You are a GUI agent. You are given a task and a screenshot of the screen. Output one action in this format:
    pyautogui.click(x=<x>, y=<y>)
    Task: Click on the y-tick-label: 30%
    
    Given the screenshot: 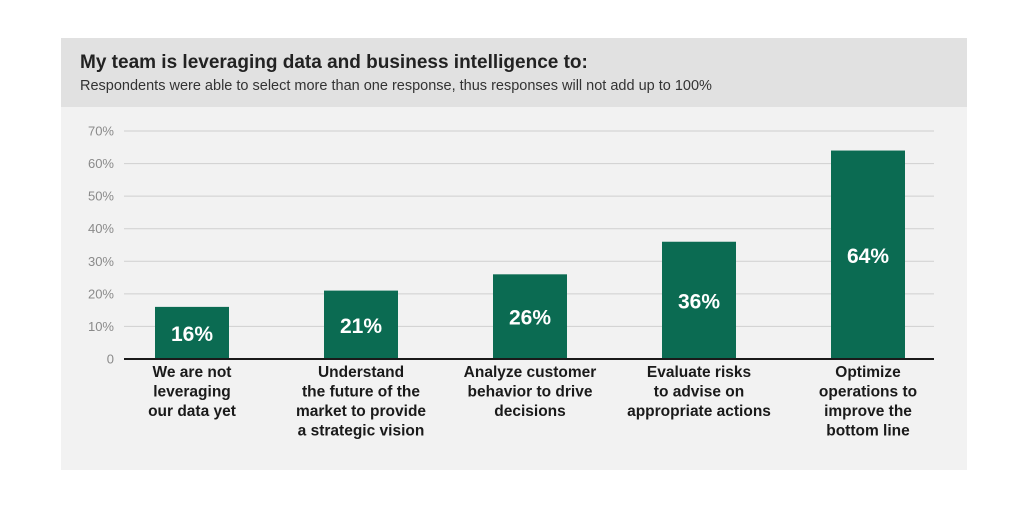 What is the action you would take?
    pyautogui.click(x=101, y=261)
    